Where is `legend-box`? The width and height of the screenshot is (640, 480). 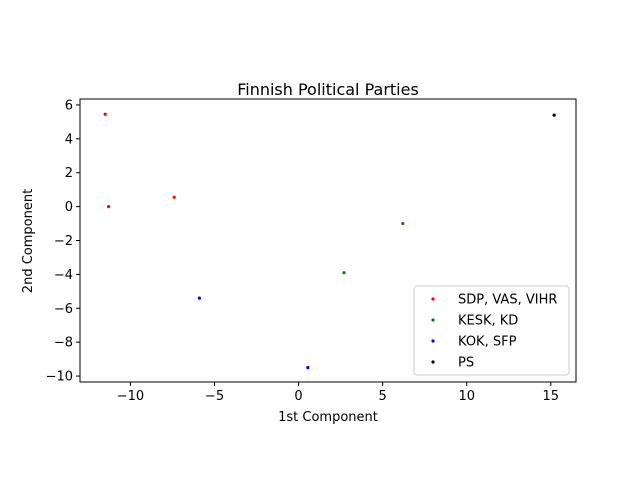
legend-box is located at coordinates (491, 330).